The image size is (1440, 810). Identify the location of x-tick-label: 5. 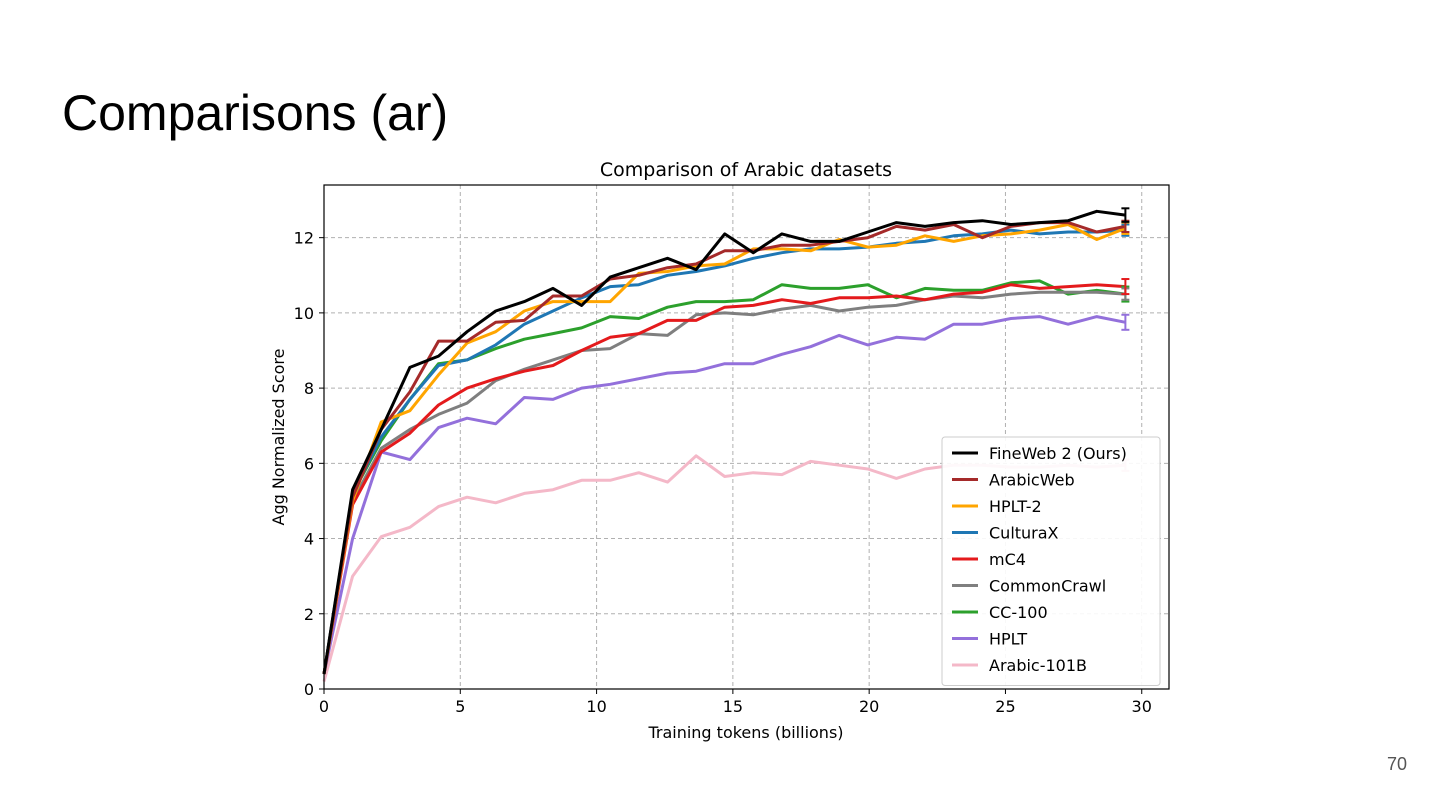
(460, 706).